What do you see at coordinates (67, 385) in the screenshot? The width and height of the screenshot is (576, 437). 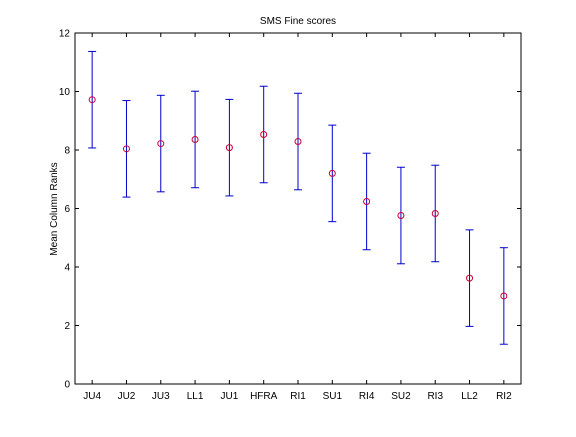 I see `y-tick-label: 0` at bounding box center [67, 385].